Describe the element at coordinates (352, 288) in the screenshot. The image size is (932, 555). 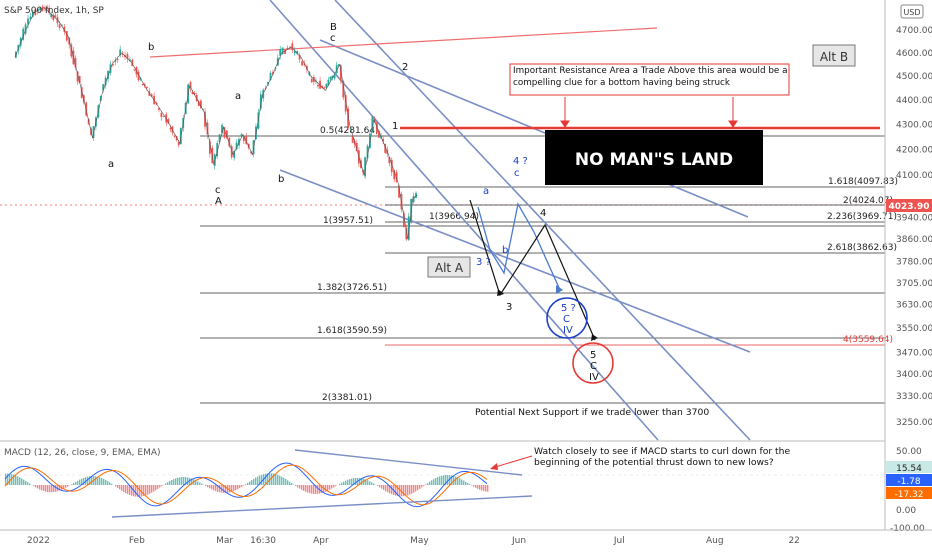
I see `fib-label: 1.382(3726.51)` at that location.